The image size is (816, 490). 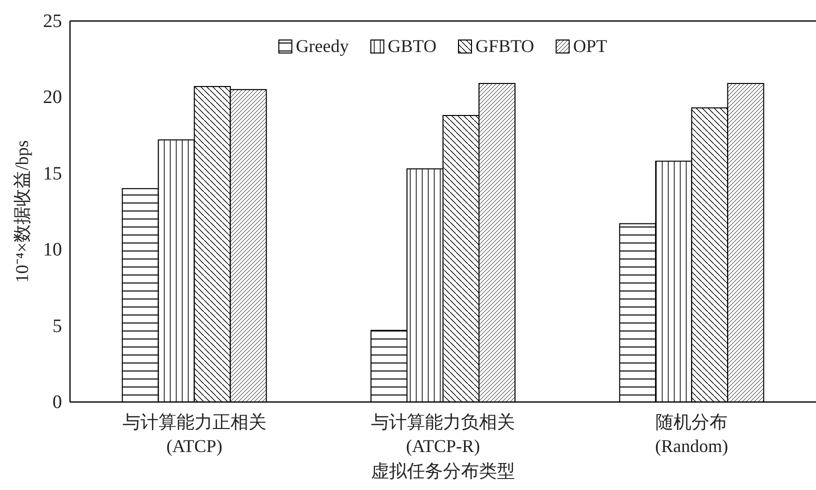 What do you see at coordinates (504, 46) in the screenshot?
I see `legend-label: GFBTO` at bounding box center [504, 46].